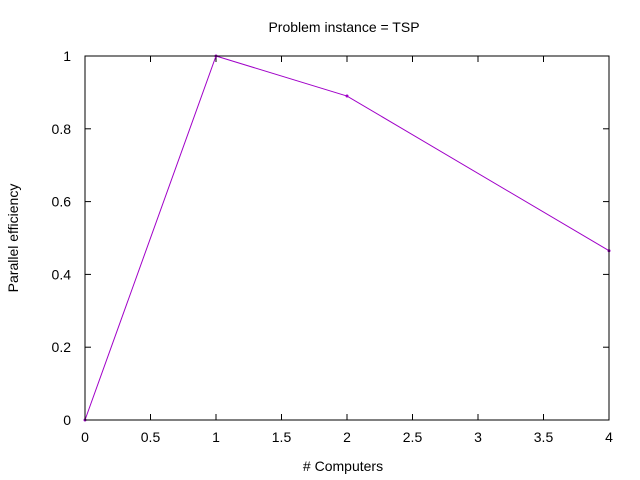  What do you see at coordinates (282, 437) in the screenshot?
I see `x-tick-label: 1.5` at bounding box center [282, 437].